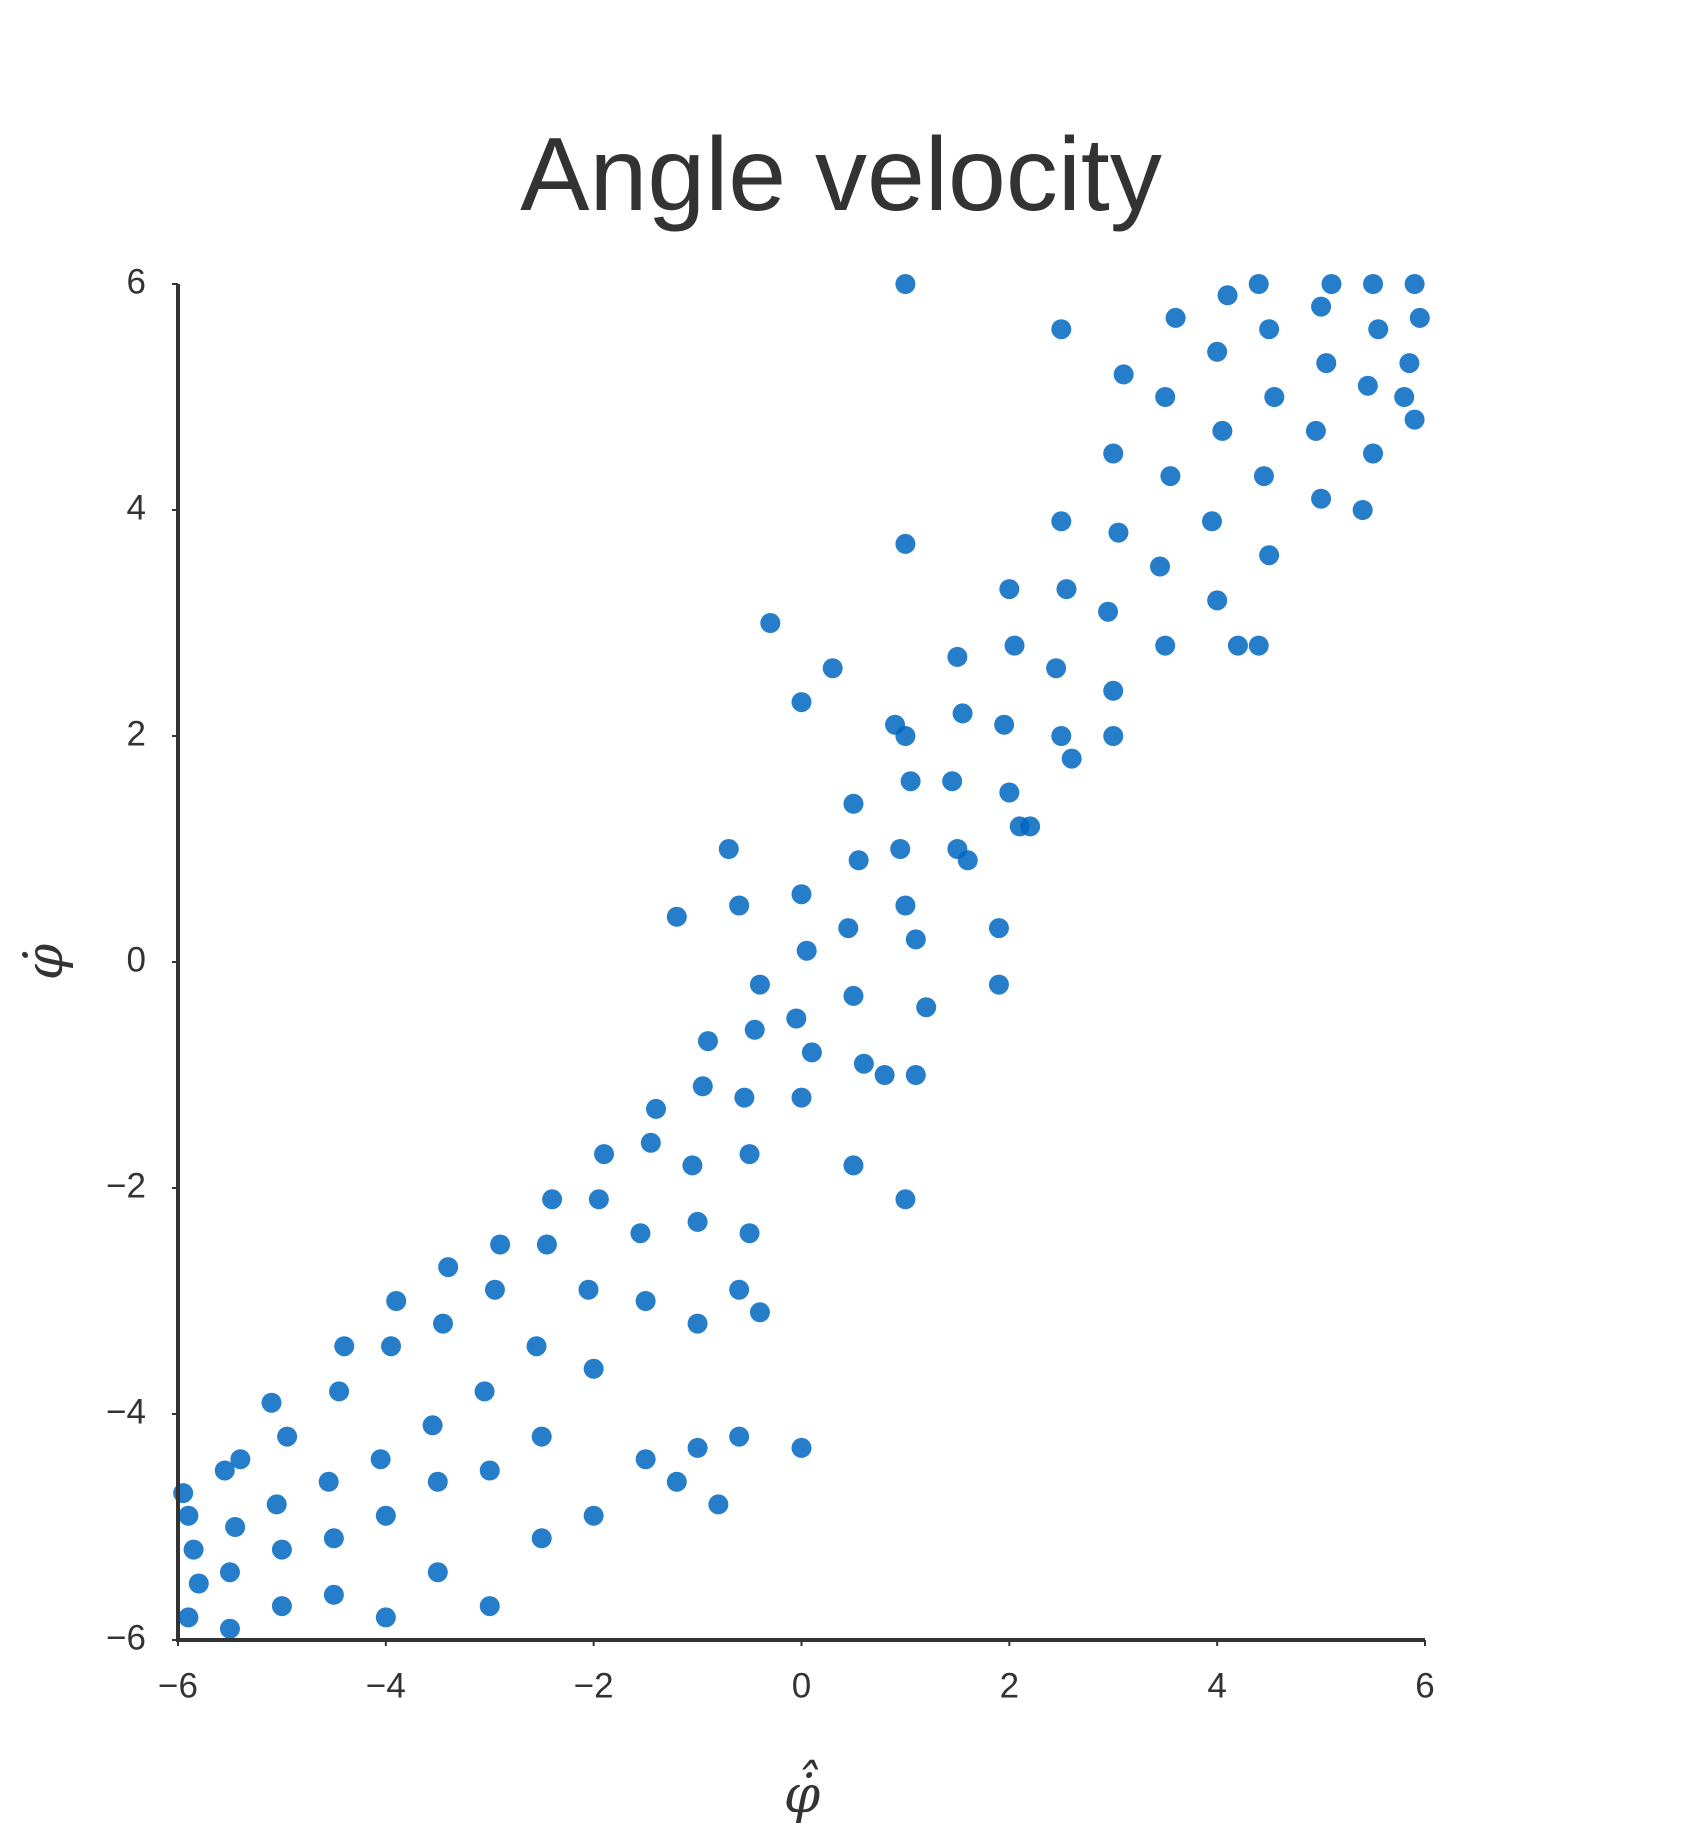 Image resolution: width=1685 pixels, height=1831 pixels. Describe the element at coordinates (1009, 1685) in the screenshot. I see `x-tick-label: 2` at that location.